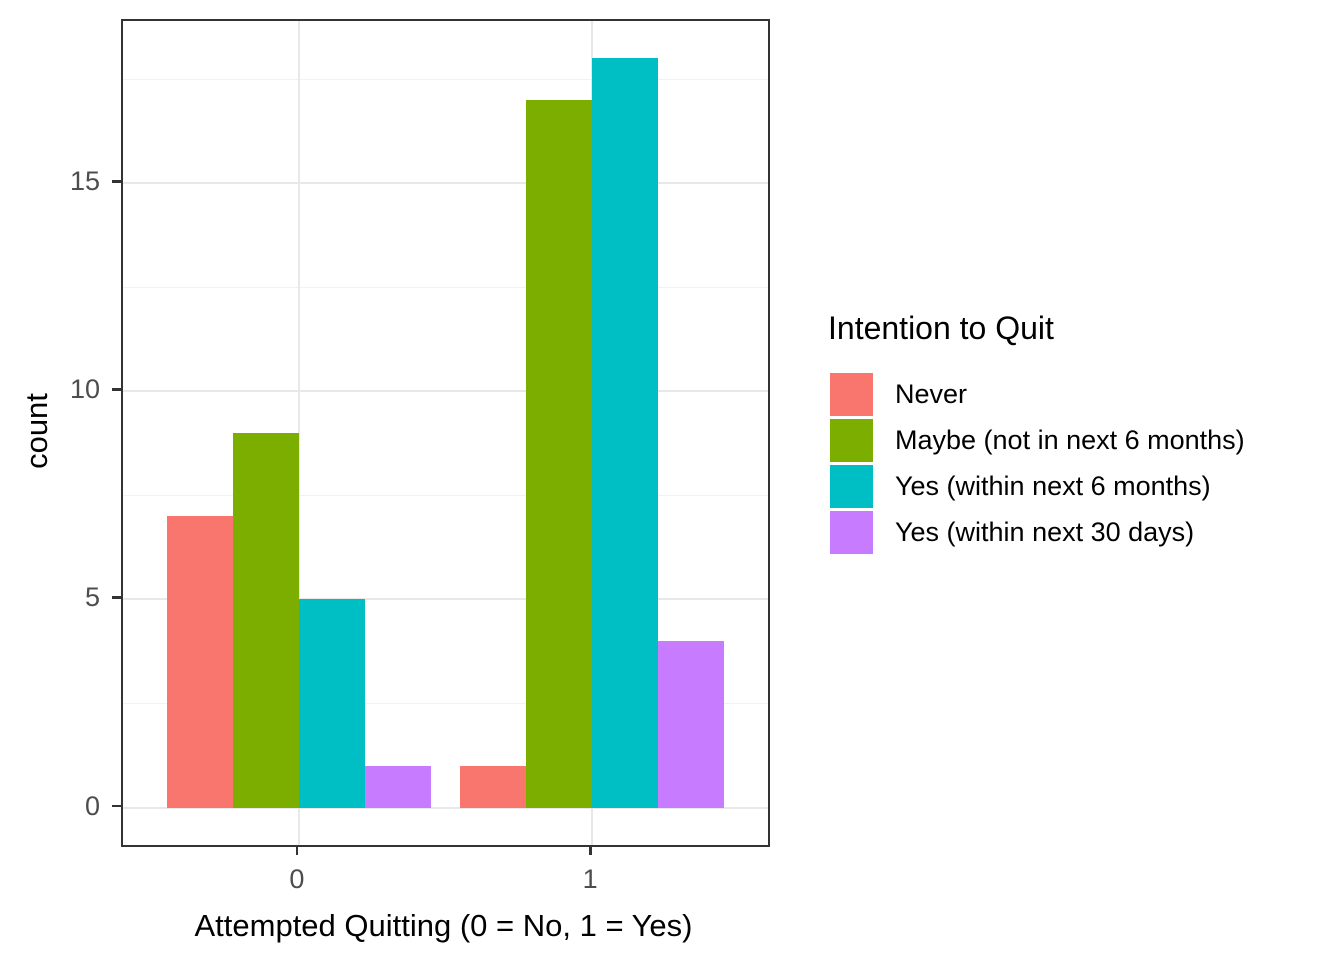  Describe the element at coordinates (1053, 485) in the screenshot. I see `legend-label: Yes (within next 6 months)` at that location.